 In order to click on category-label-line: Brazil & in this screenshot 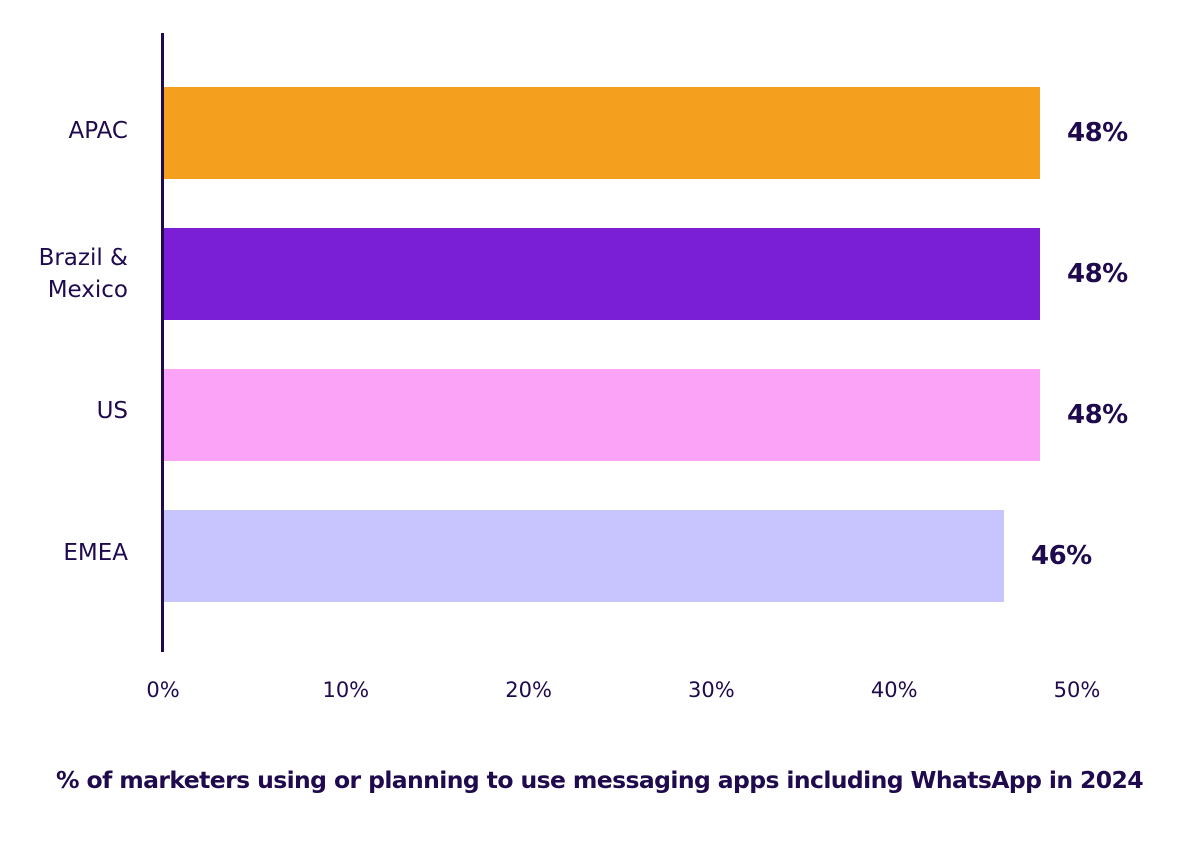, I will do `click(83, 258)`.